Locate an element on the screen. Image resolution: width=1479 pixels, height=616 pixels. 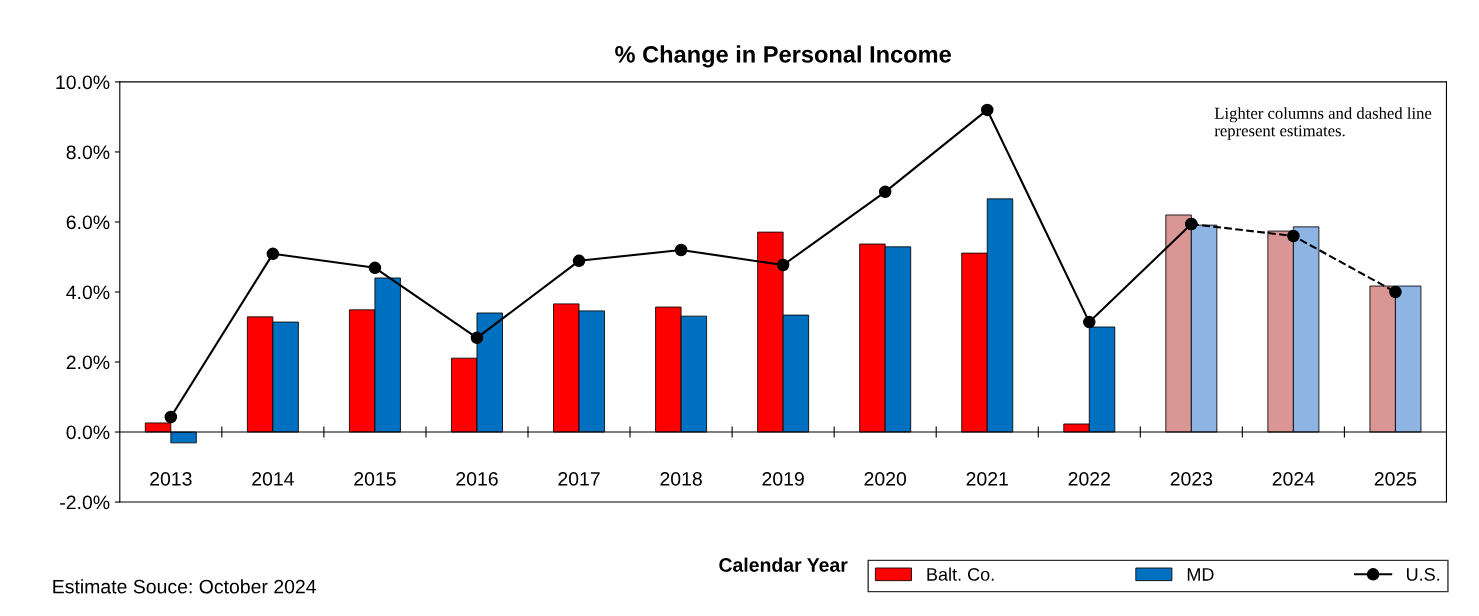
x-tick-label: 2014 is located at coordinates (273, 479).